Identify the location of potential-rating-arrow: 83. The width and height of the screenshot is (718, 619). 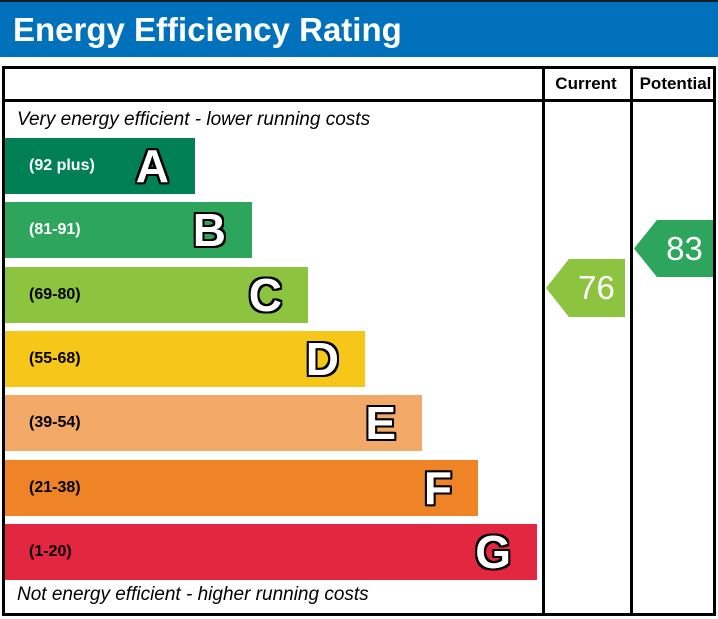
(673, 248).